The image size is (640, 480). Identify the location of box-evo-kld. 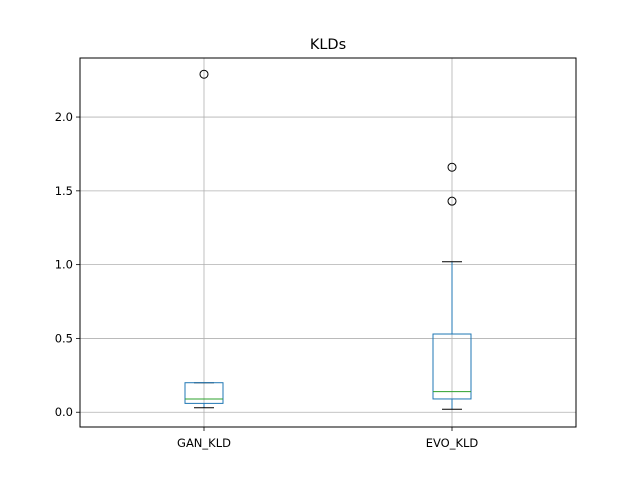
(452, 286).